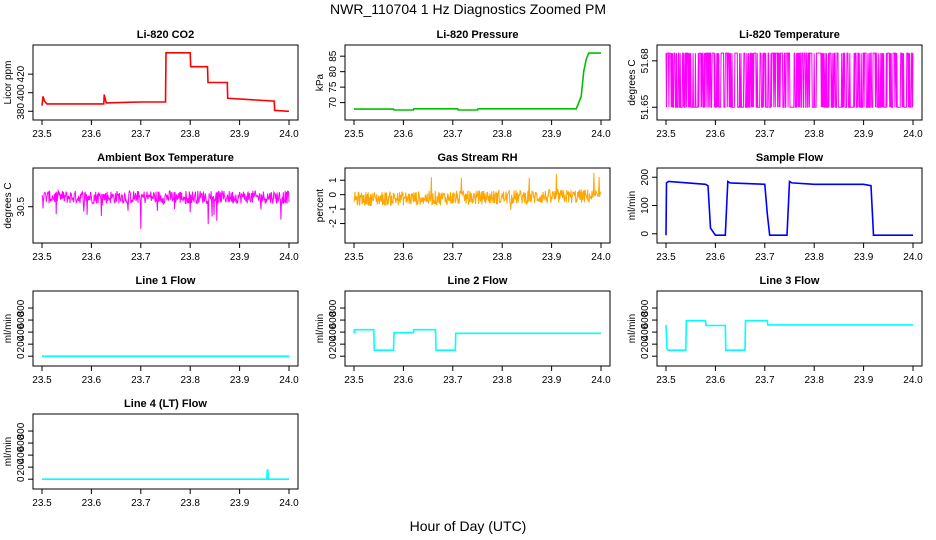  Describe the element at coordinates (320, 82) in the screenshot. I see `li-820-pressure-ylabel: kPa` at that location.